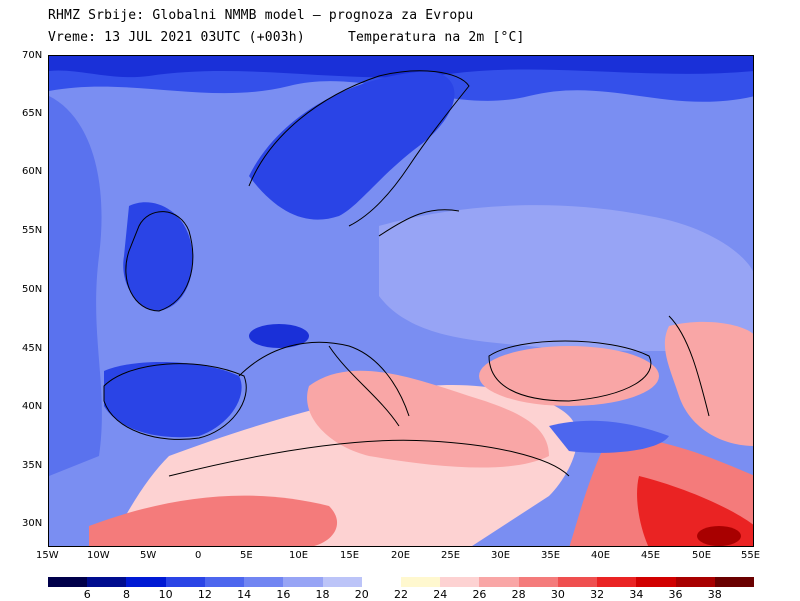 The image size is (800, 601). Describe the element at coordinates (87, 594) in the screenshot. I see `legend-tick-label: 6` at that location.